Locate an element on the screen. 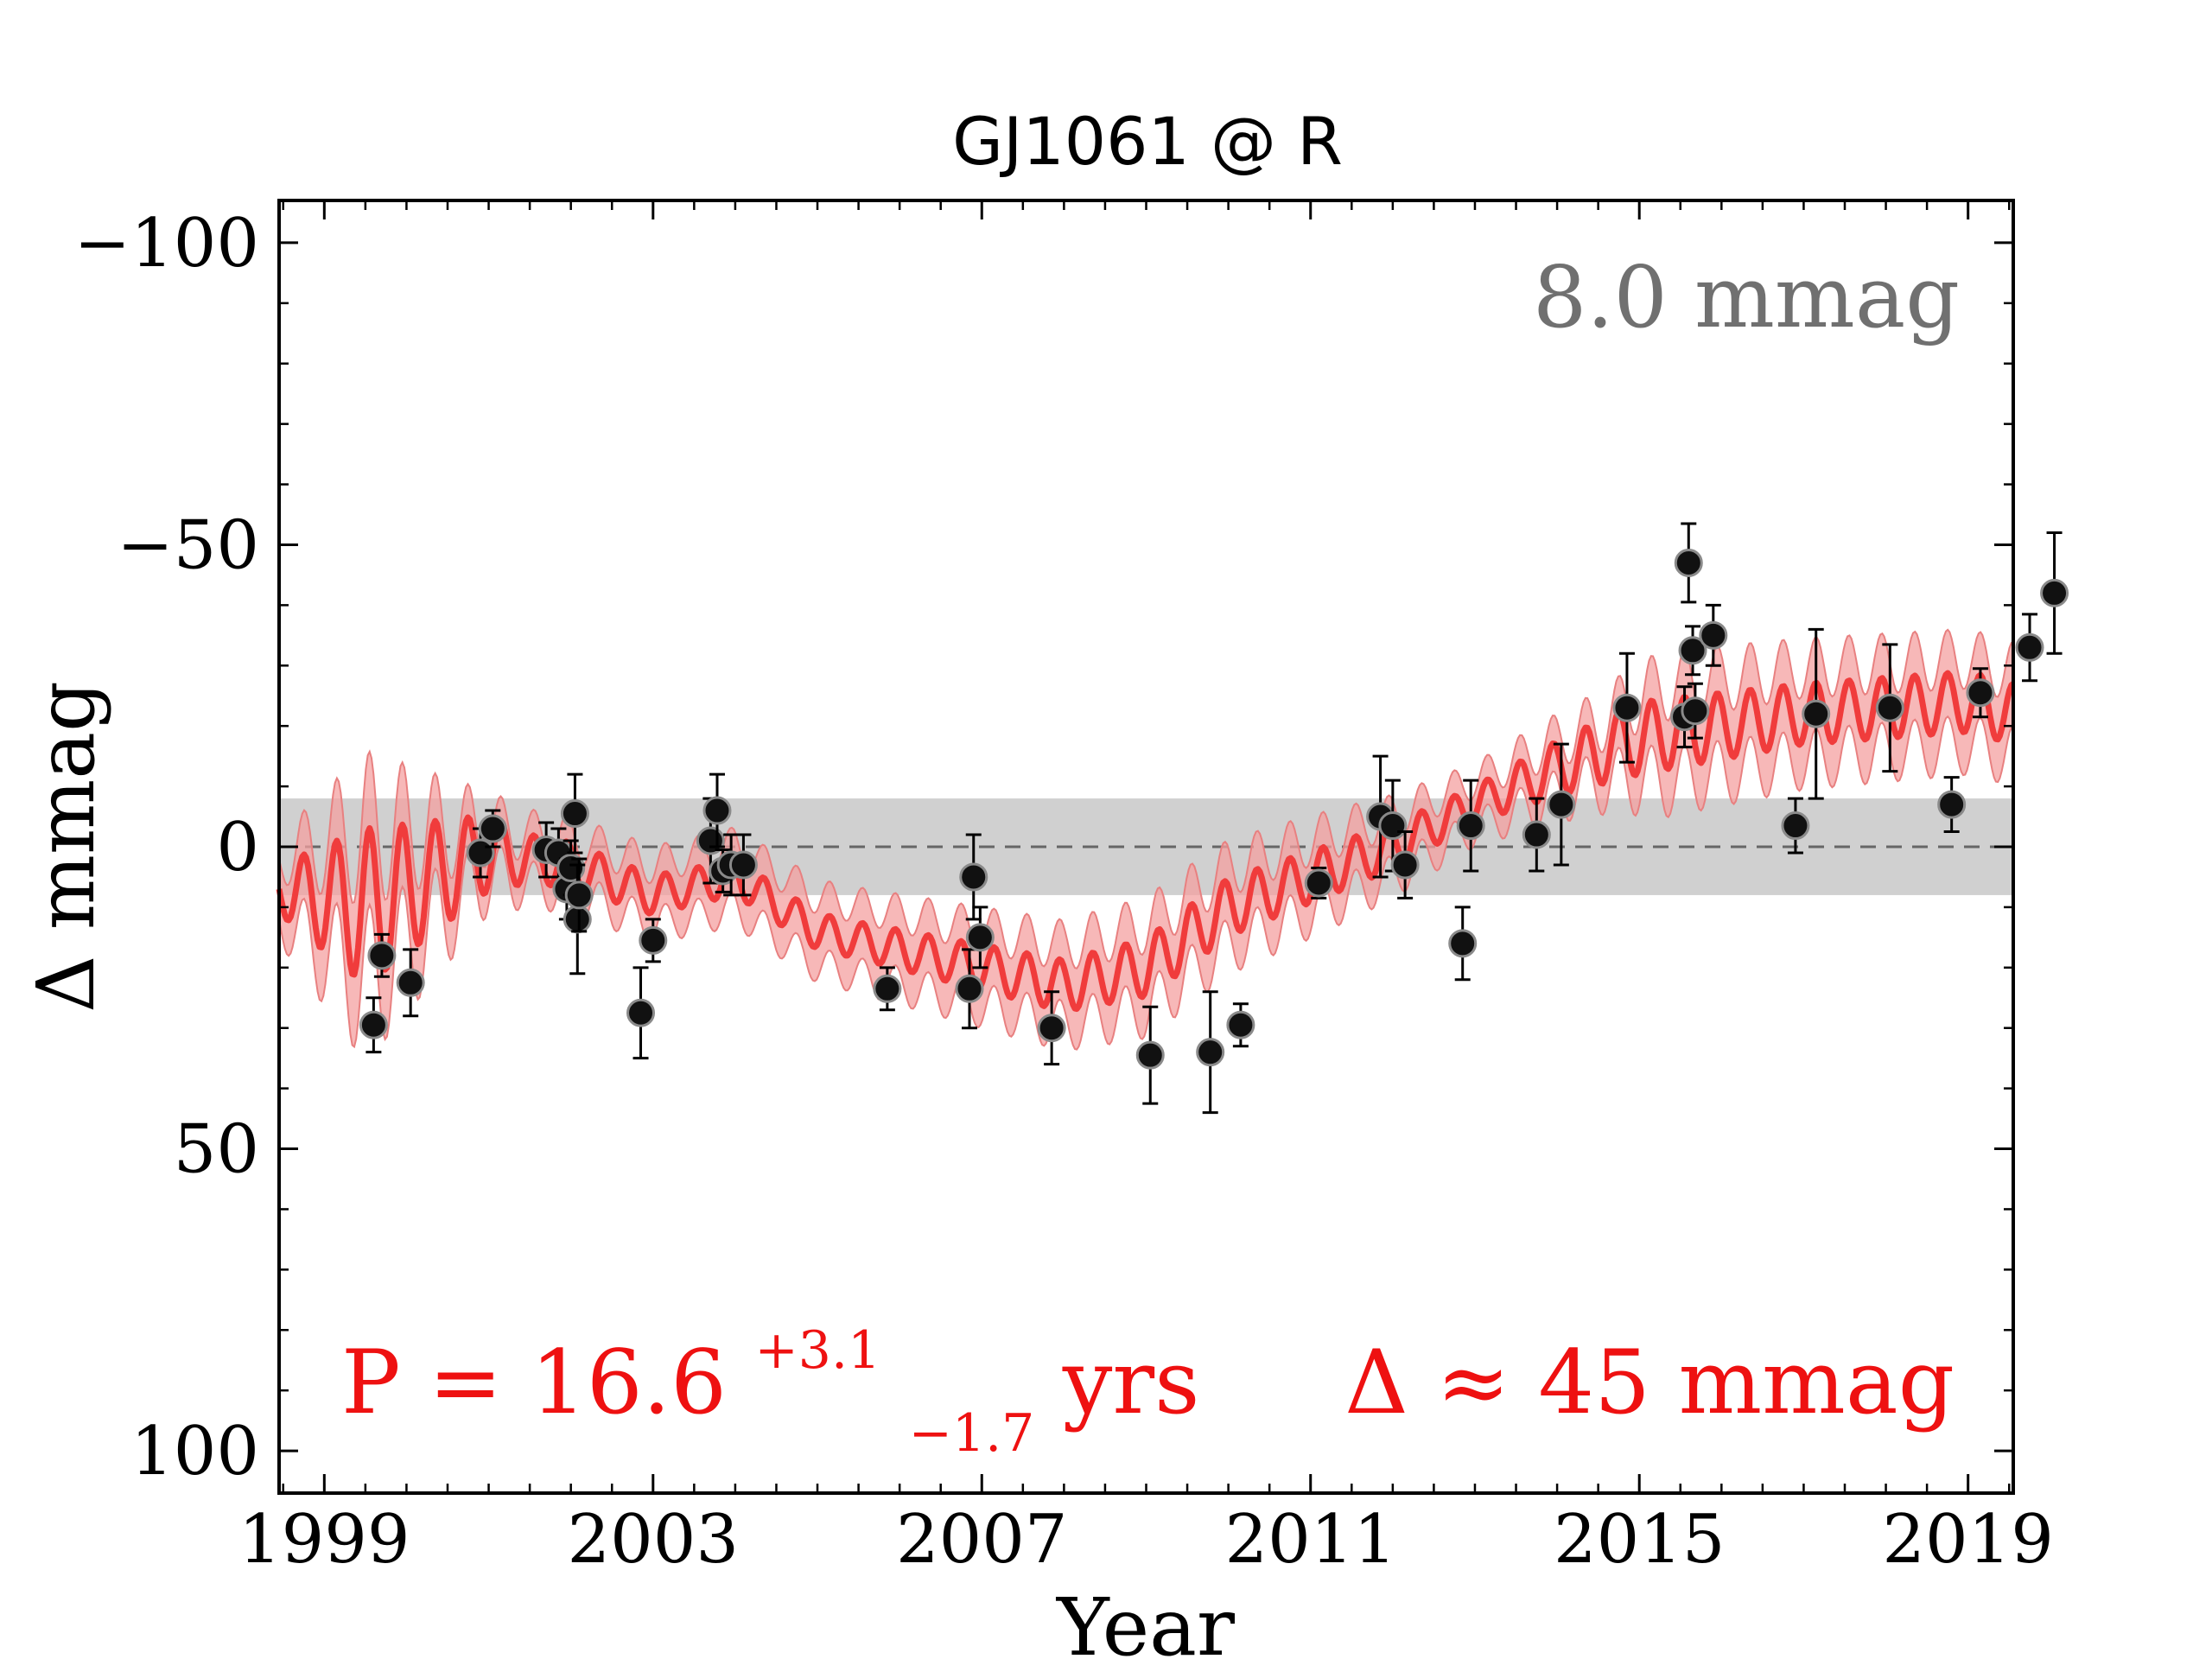 The width and height of the screenshot is (2212, 1659). x-tick-label: 2003 is located at coordinates (654, 1540).